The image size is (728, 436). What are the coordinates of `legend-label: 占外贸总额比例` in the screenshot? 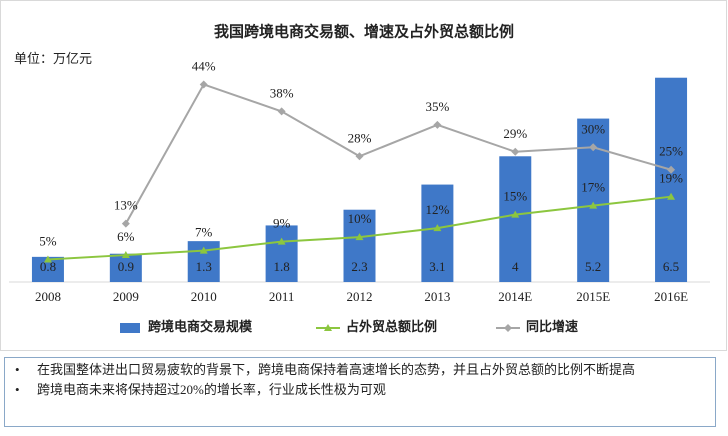 It's located at (391, 326).